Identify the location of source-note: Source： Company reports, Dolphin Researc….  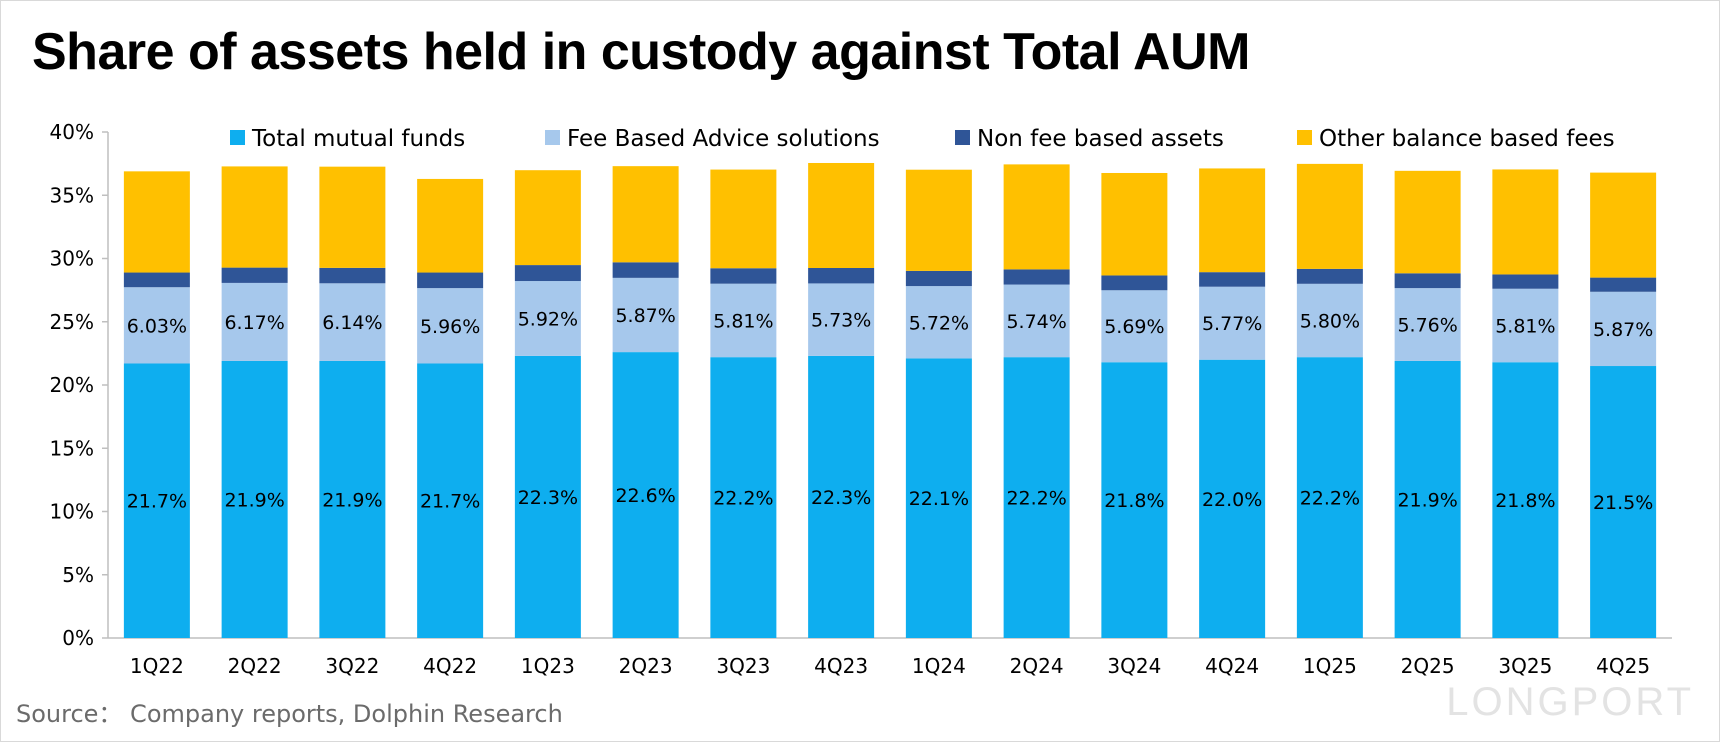
(289, 714).